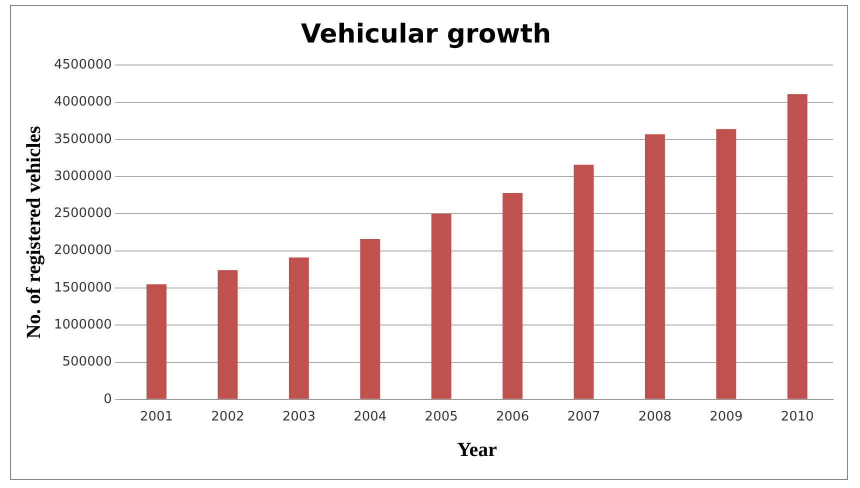 The image size is (860, 488). I want to click on x-tick-label: 2002, so click(227, 417).